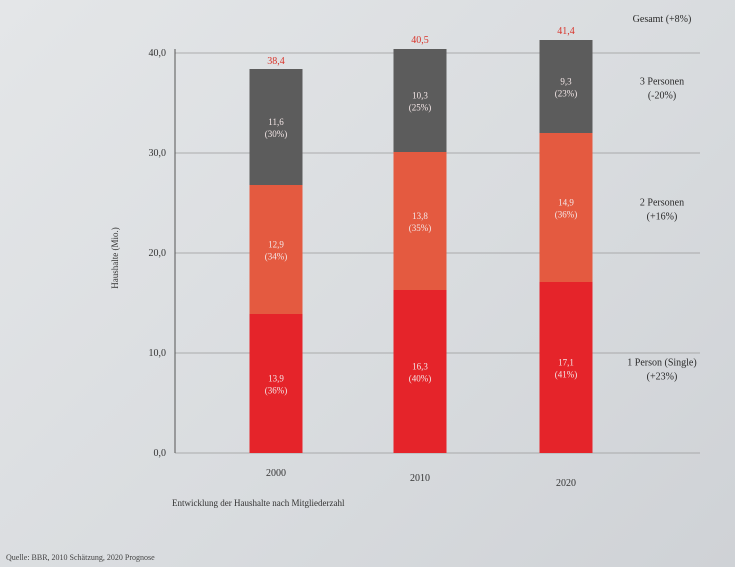 This screenshot has height=567, width=735. What do you see at coordinates (566, 363) in the screenshot?
I see `value-label-2020-series-0: 17,1` at bounding box center [566, 363].